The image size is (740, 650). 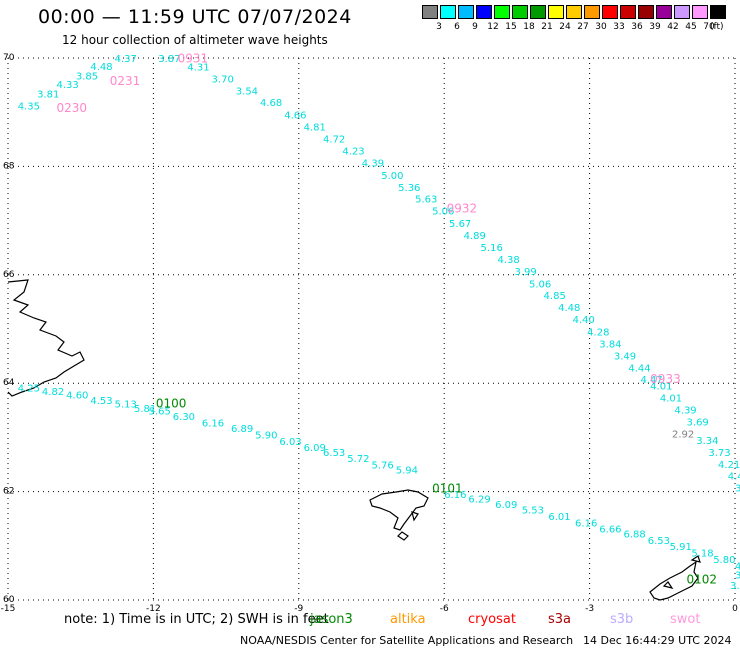 What do you see at coordinates (195, 17) in the screenshot?
I see `map-title: 00:00 — 11:59 UTC 07/07/2024` at bounding box center [195, 17].